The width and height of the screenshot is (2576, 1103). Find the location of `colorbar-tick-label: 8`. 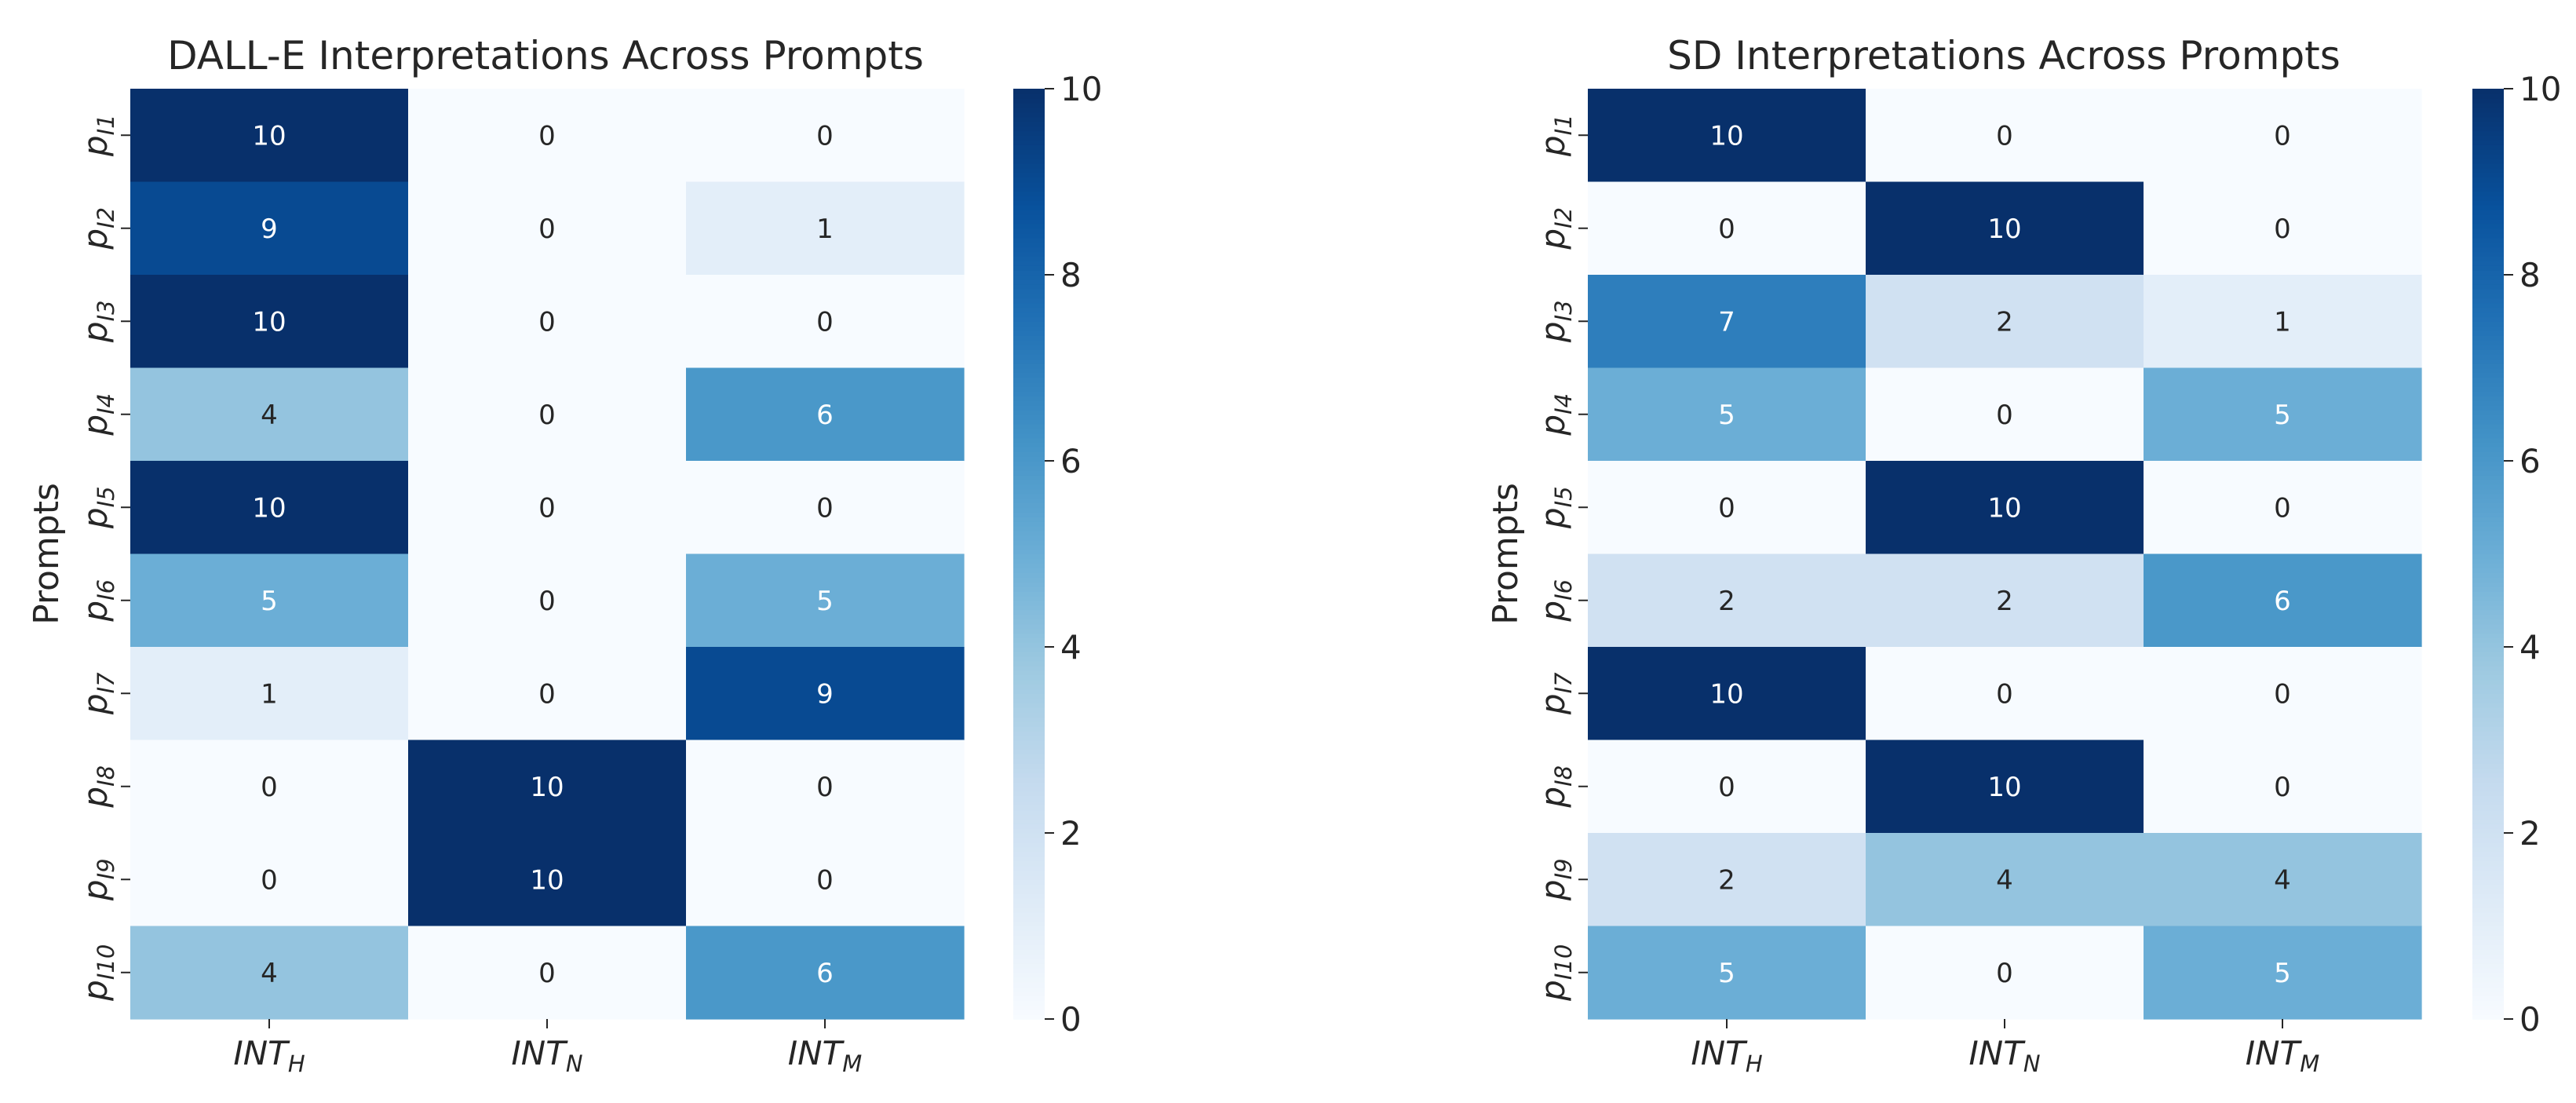

colorbar-tick-label: 8 is located at coordinates (1071, 275).